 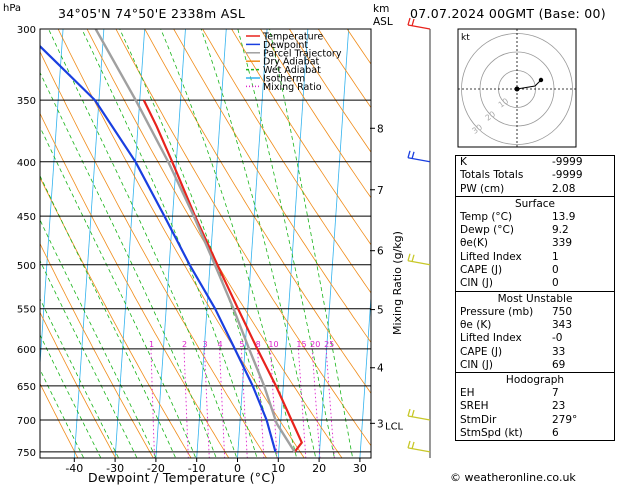 I want to click on index-row: PW (cm) 2.08, so click(x=535, y=189).